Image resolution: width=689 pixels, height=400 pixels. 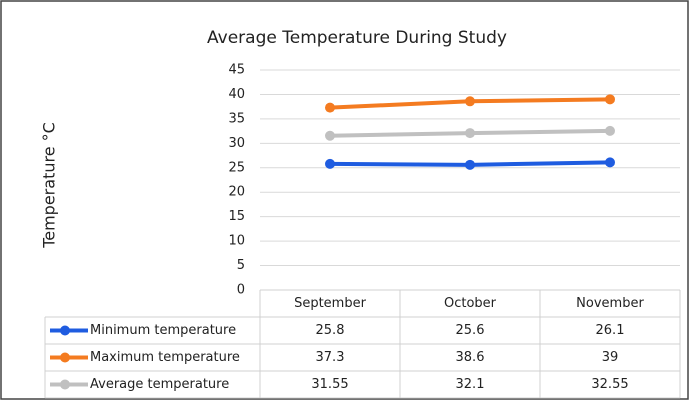 I want to click on table-value: 39, so click(x=610, y=357).